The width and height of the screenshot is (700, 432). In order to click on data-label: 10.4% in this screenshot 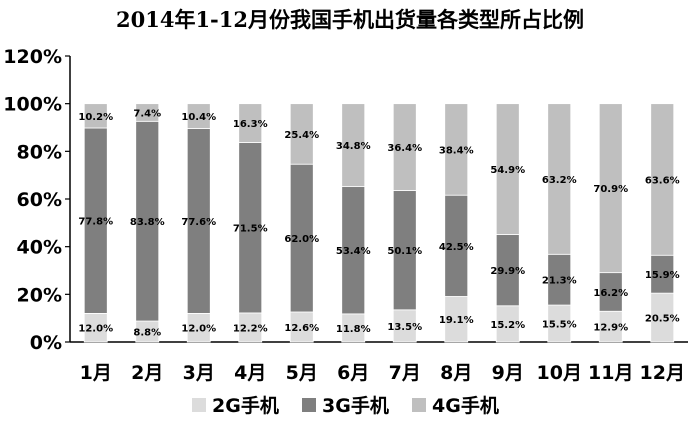, I will do `click(198, 117)`.